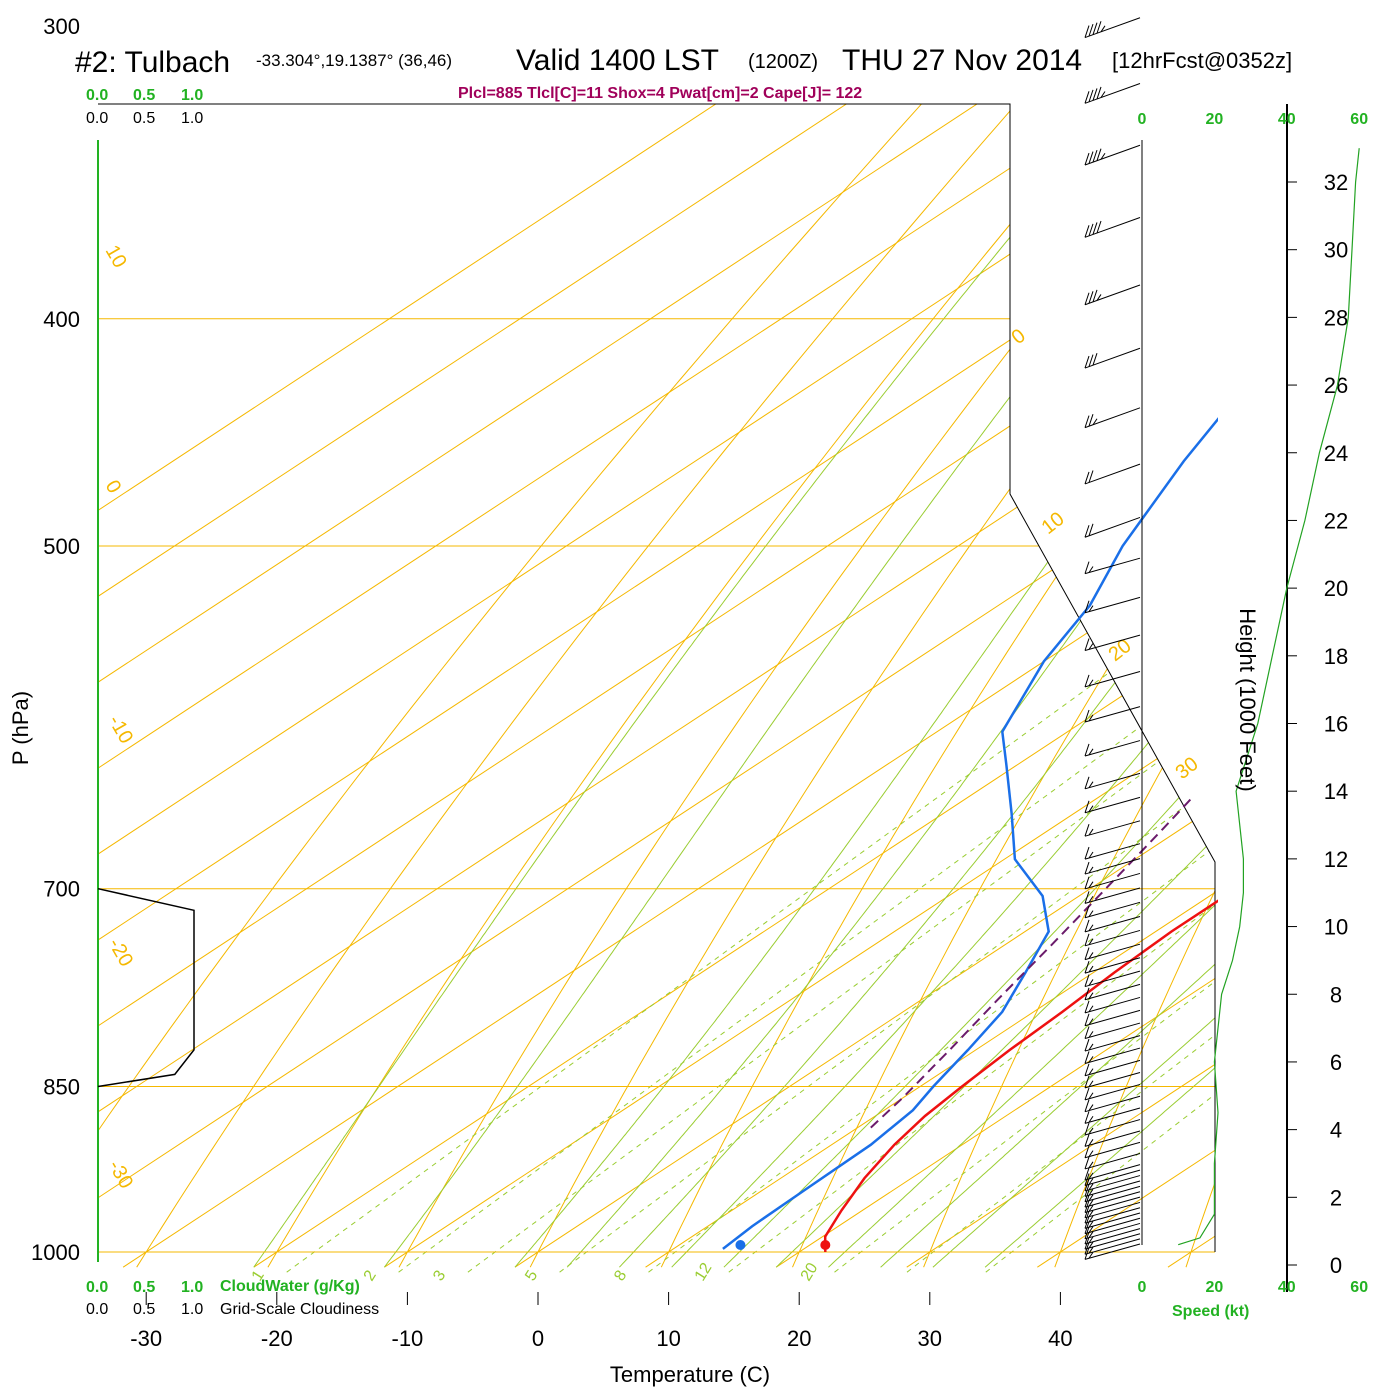 This screenshot has height=1400, width=1400. I want to click on height-tick-label: 16, so click(1336, 724).